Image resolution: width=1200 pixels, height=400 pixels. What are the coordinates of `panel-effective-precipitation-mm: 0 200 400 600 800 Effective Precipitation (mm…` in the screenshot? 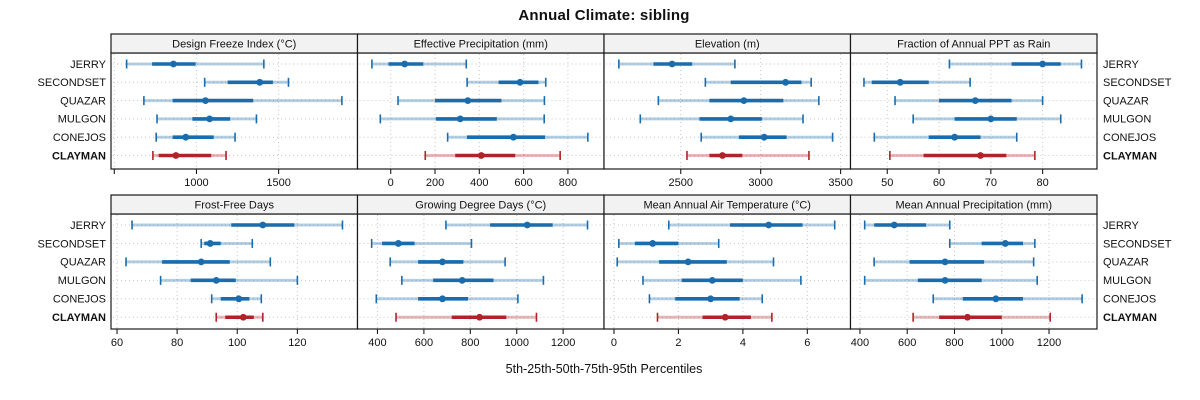 It's located at (480, 111).